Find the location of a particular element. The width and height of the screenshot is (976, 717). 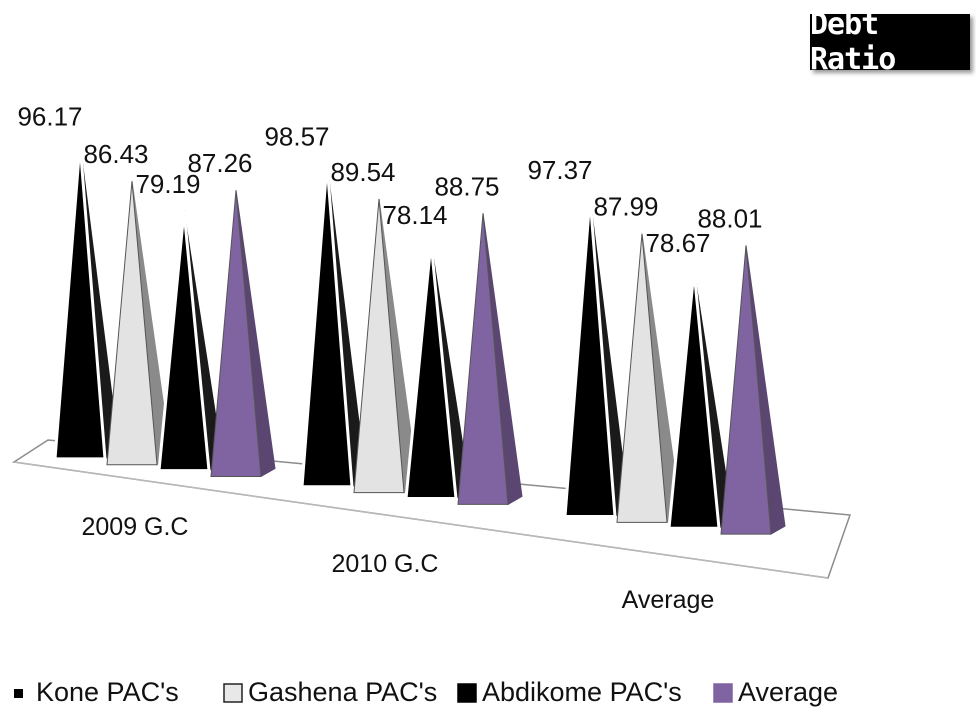

value-label: 97.37 is located at coordinates (559, 170).